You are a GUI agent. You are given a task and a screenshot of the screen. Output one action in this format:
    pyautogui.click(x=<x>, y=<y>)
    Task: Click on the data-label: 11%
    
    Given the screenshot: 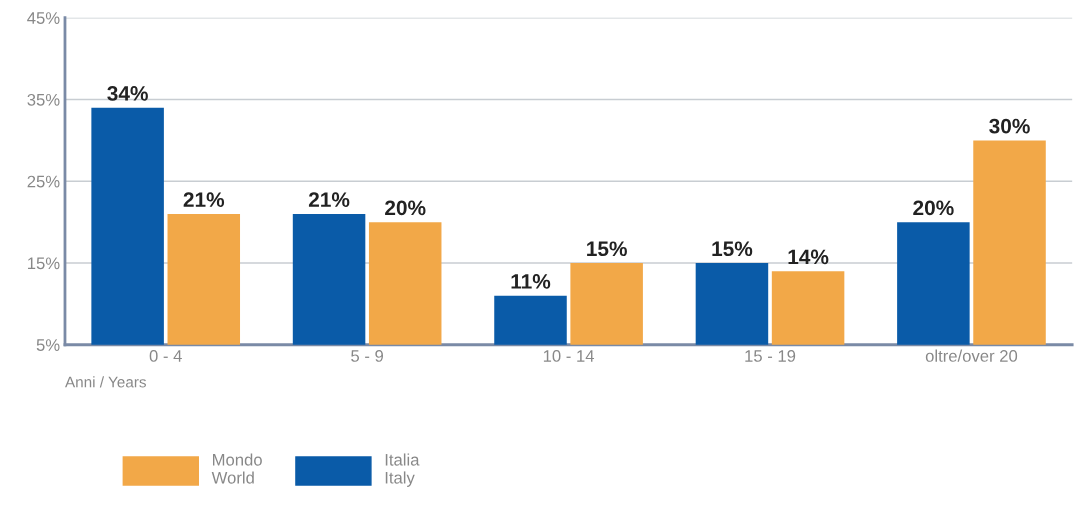 What is the action you would take?
    pyautogui.click(x=531, y=281)
    